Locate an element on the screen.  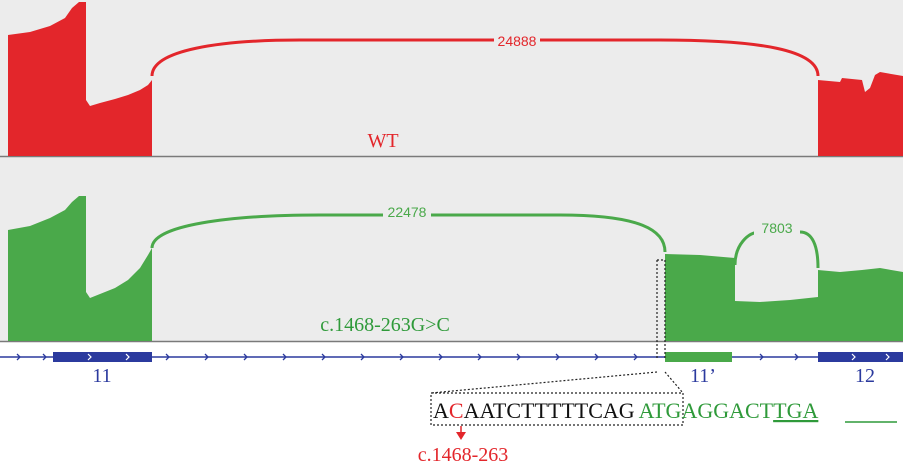
intron-direction-arrows is located at coordinates (407, 357).